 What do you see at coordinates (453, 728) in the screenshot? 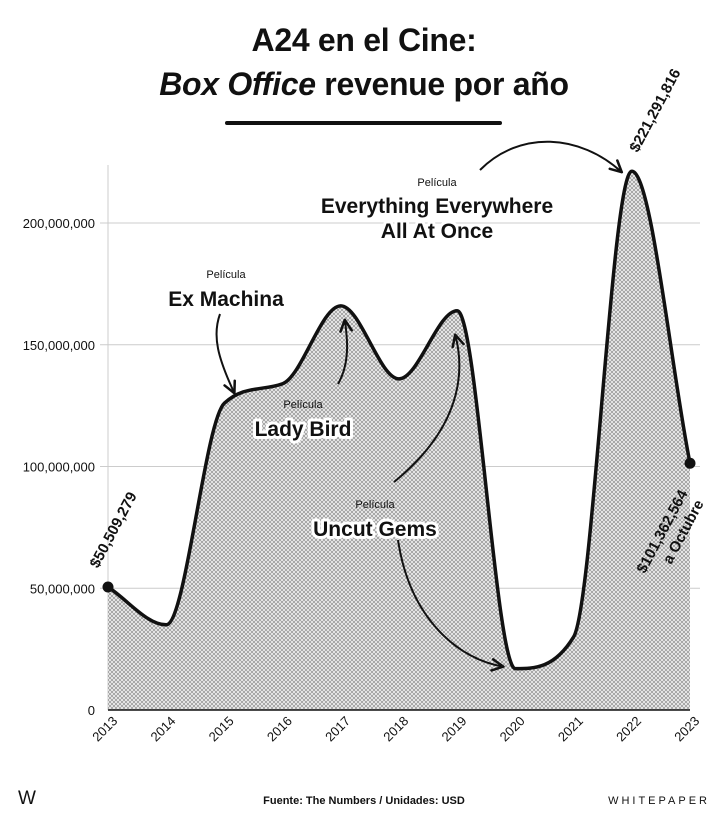
I see `x-tick-label: 2019` at bounding box center [453, 728].